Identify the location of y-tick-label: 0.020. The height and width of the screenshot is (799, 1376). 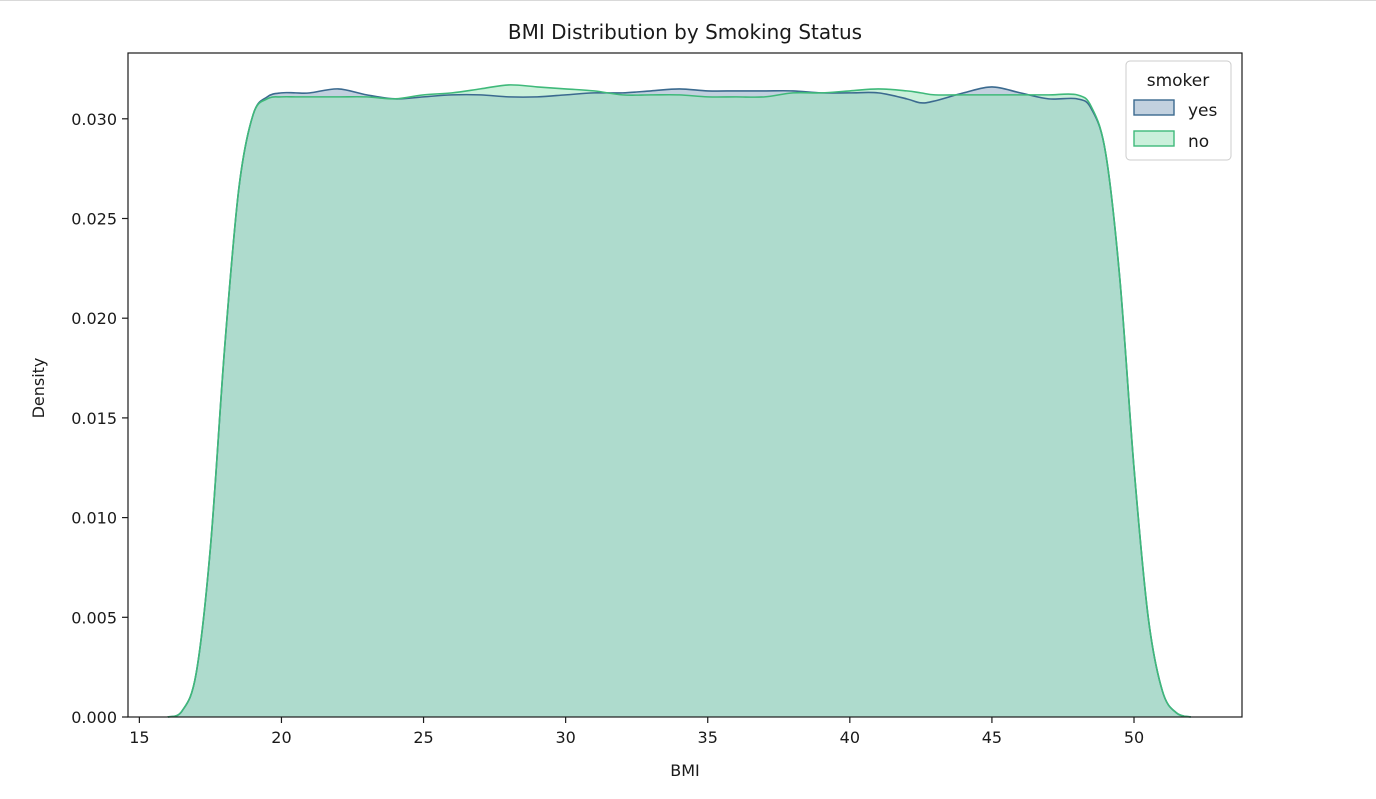
(94, 318).